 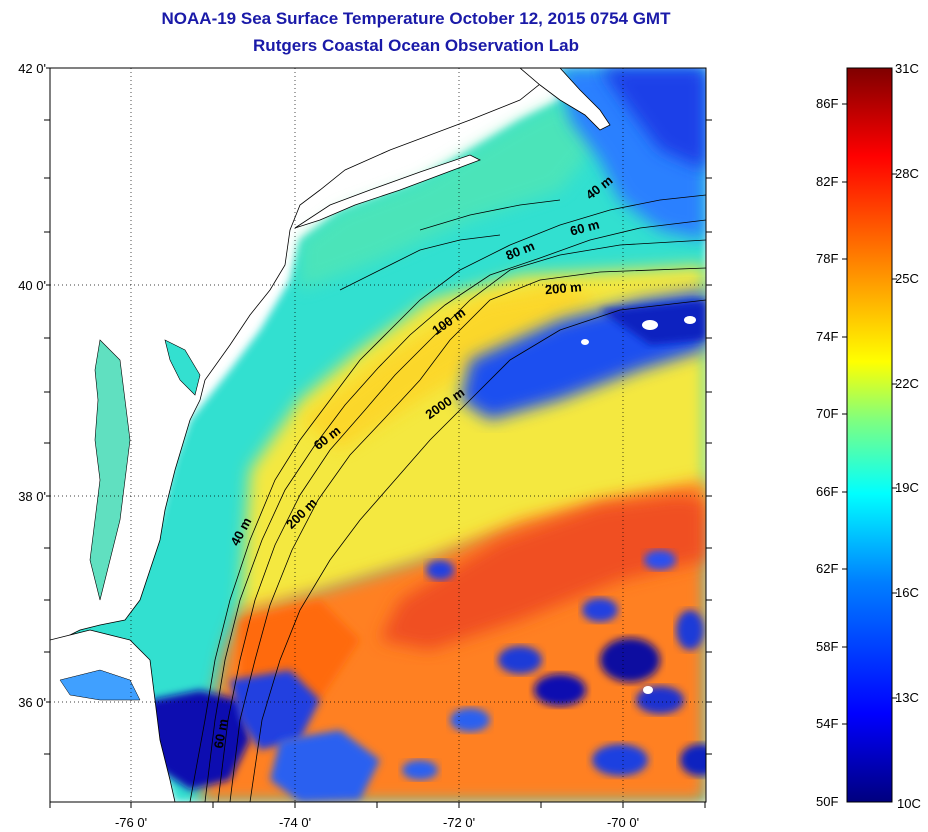 What do you see at coordinates (827, 646) in the screenshot?
I see `colorbar-f-label: 58F` at bounding box center [827, 646].